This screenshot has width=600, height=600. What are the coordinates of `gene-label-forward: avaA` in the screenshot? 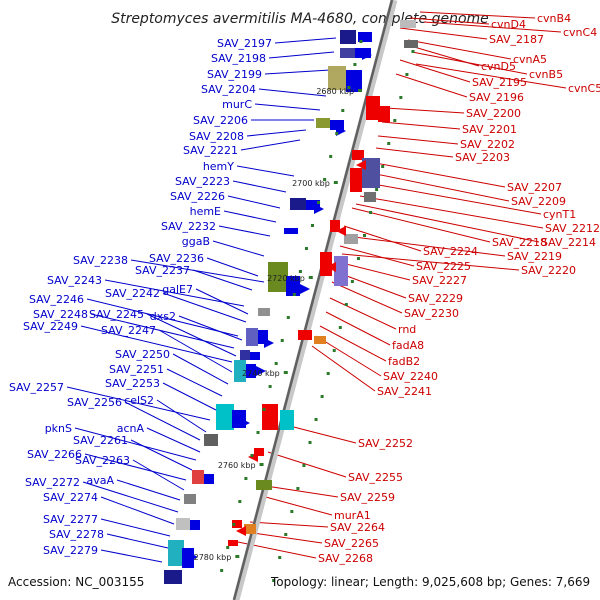 It's located at (100, 480).